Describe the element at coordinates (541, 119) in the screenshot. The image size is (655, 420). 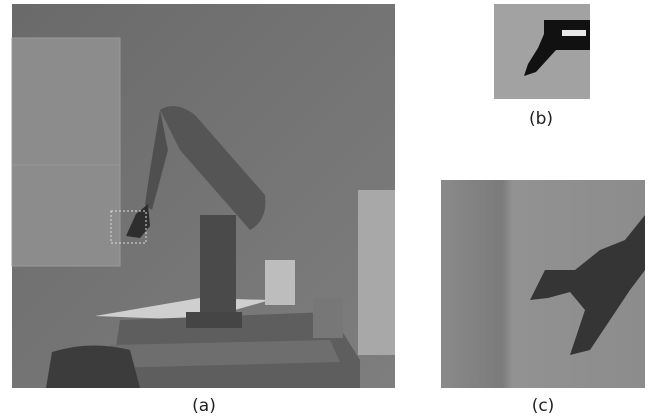
I see `panel-label: (b)` at that location.